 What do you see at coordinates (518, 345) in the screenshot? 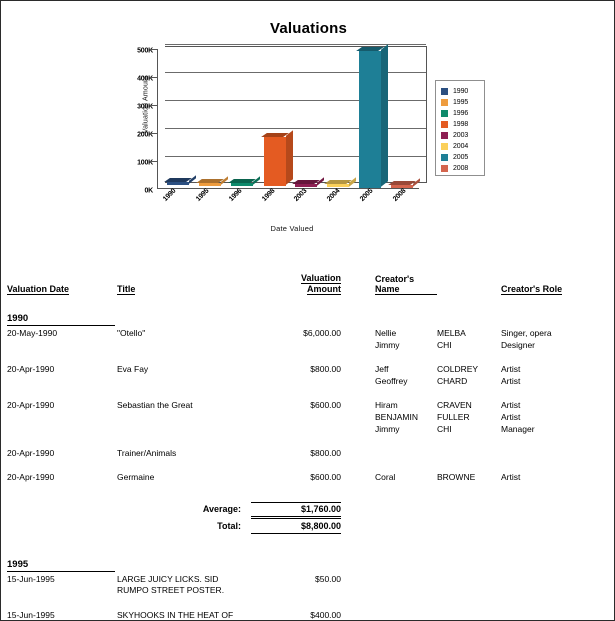
I see `table-cell-role: Designer` at bounding box center [518, 345].